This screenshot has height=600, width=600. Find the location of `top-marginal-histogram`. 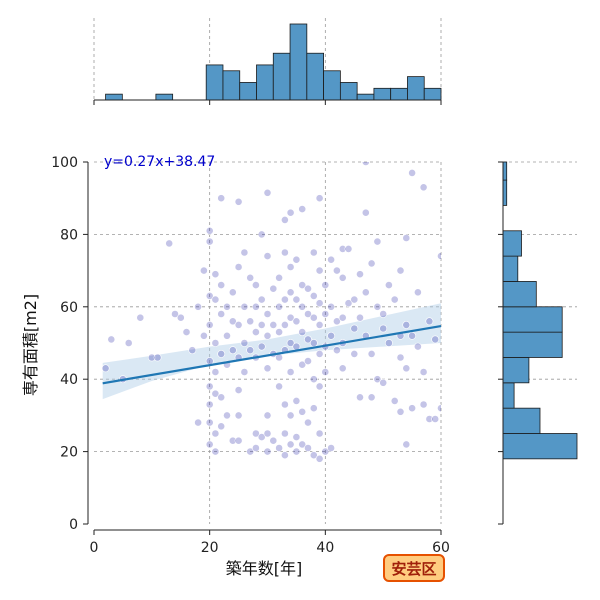

top-marginal-histogram is located at coordinates (267, 61).